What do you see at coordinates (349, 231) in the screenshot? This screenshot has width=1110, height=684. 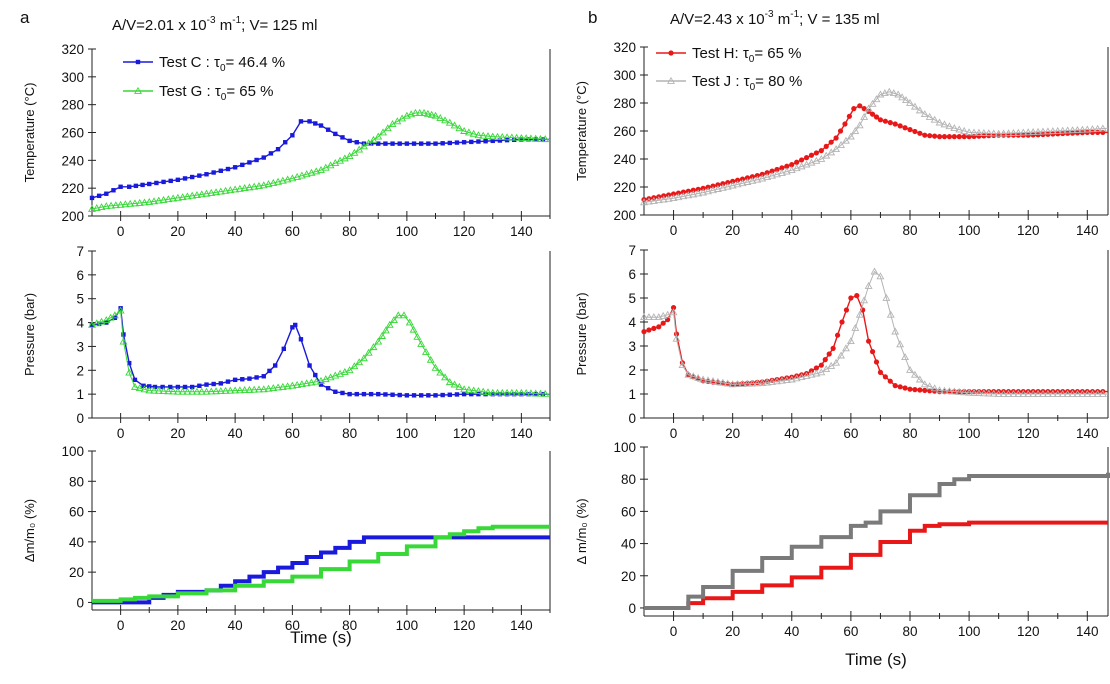 I see `x-tick-label: 80` at bounding box center [349, 231].